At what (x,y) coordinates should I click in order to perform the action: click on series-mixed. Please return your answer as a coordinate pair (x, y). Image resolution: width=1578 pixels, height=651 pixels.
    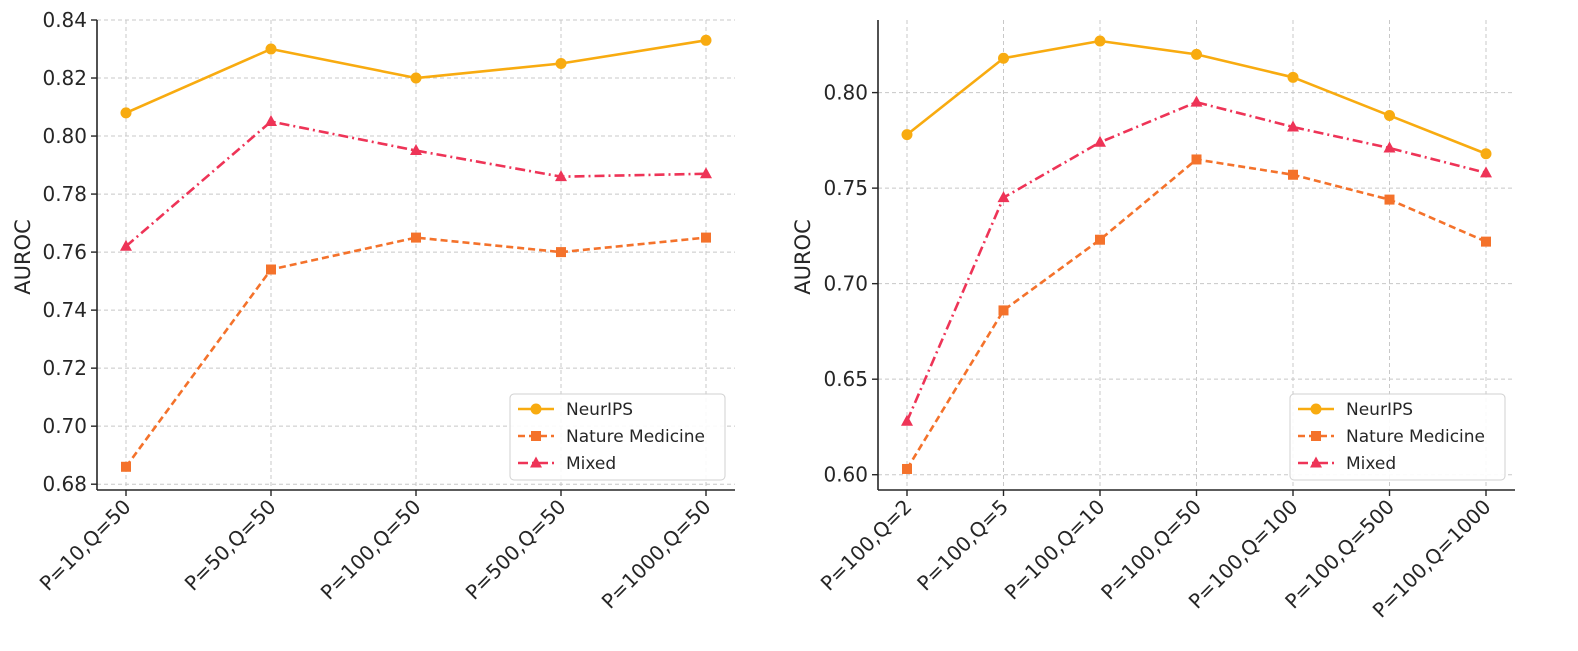
    Looking at the image, I should click on (416, 183).